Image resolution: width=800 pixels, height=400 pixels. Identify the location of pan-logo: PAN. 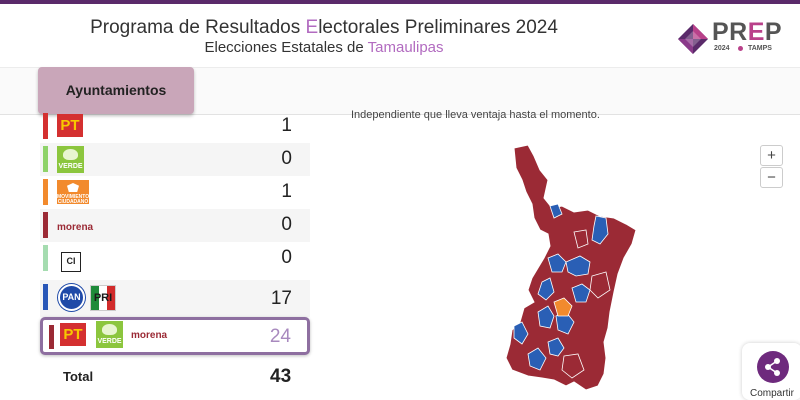
(71, 297).